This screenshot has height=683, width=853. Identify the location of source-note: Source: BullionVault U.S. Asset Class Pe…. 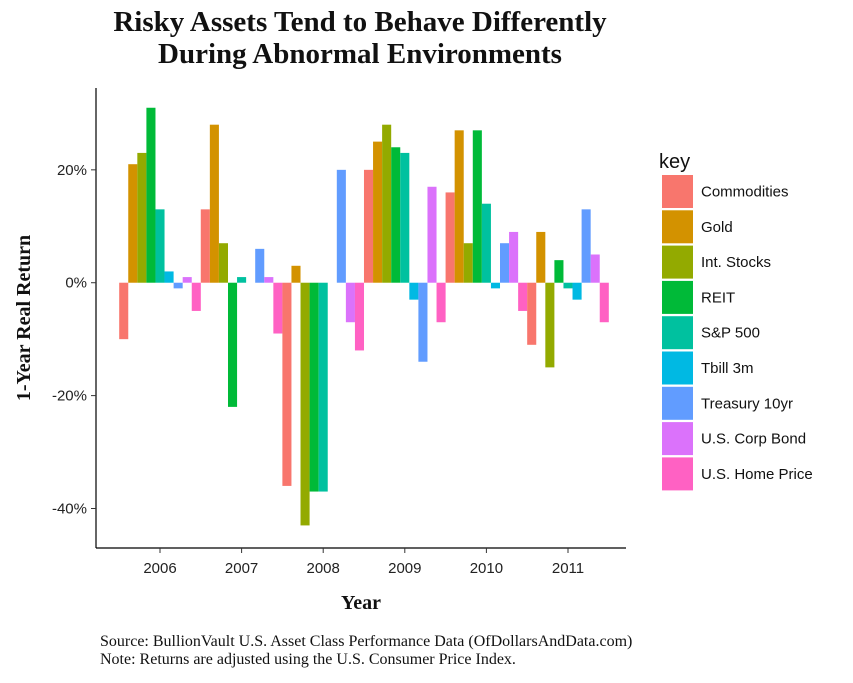
(366, 641).